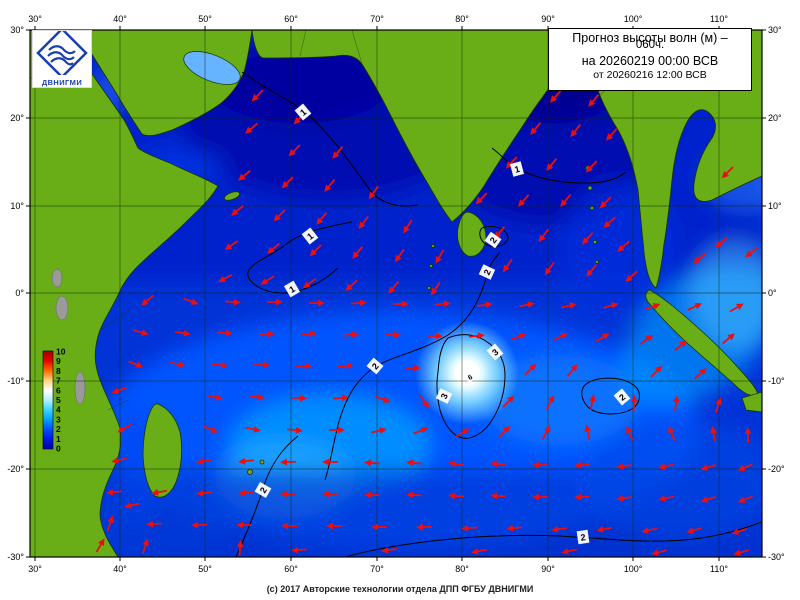 Image resolution: width=800 pixels, height=600 pixels. Describe the element at coordinates (548, 569) in the screenshot. I see `lon-tick-label: 90°` at that location.